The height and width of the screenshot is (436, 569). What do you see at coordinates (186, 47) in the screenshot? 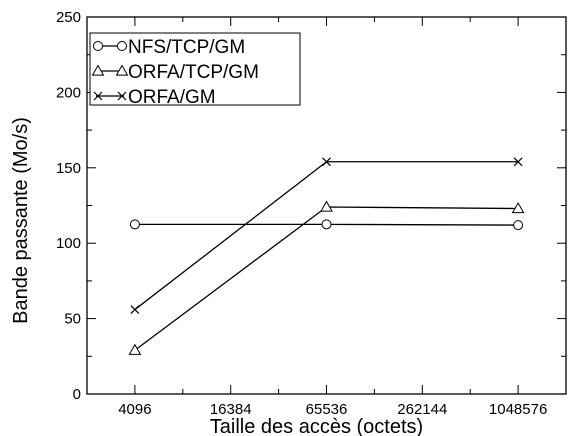
I see `legend-label: NFS/TCP/GM` at bounding box center [186, 47].